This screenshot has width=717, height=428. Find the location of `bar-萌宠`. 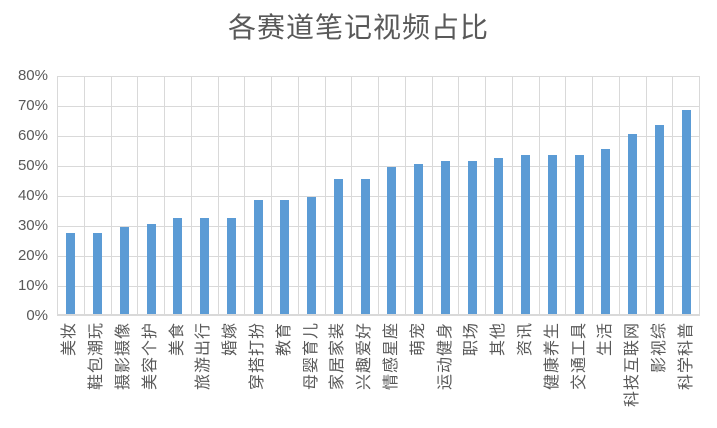

bar-萌宠 is located at coordinates (419, 239).